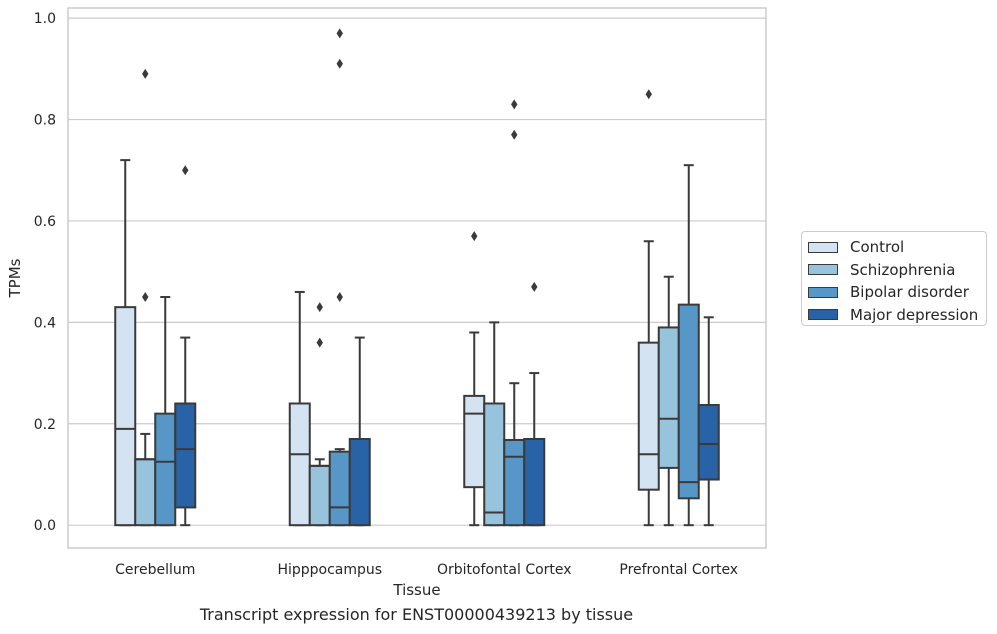  What do you see at coordinates (909, 292) in the screenshot?
I see `legend-label: Bipolar disorder` at bounding box center [909, 292].